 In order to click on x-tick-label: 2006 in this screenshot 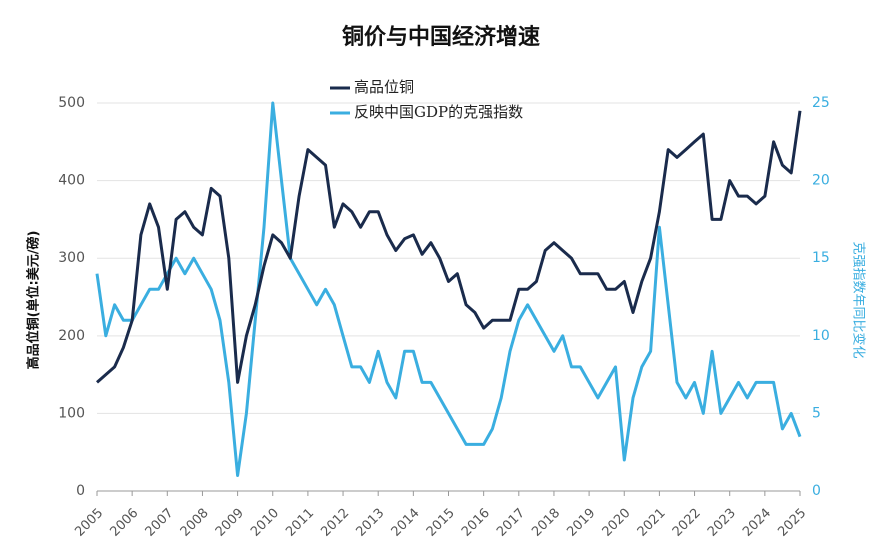, I will do `click(124, 523)`.